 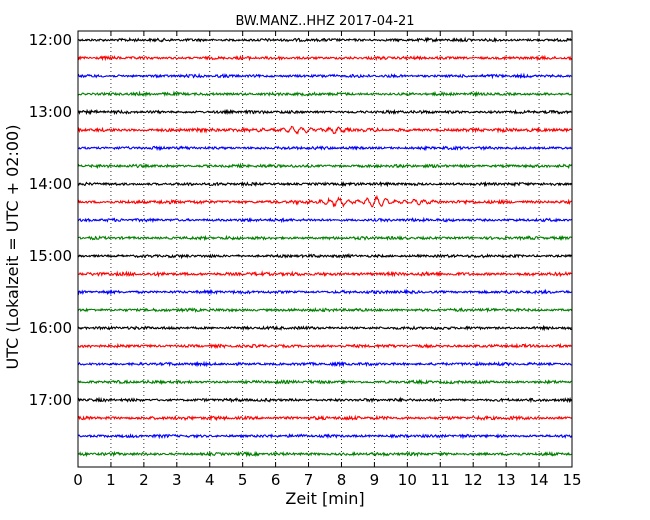 What do you see at coordinates (210, 480) in the screenshot?
I see `x-tick-label-4: 4` at bounding box center [210, 480].